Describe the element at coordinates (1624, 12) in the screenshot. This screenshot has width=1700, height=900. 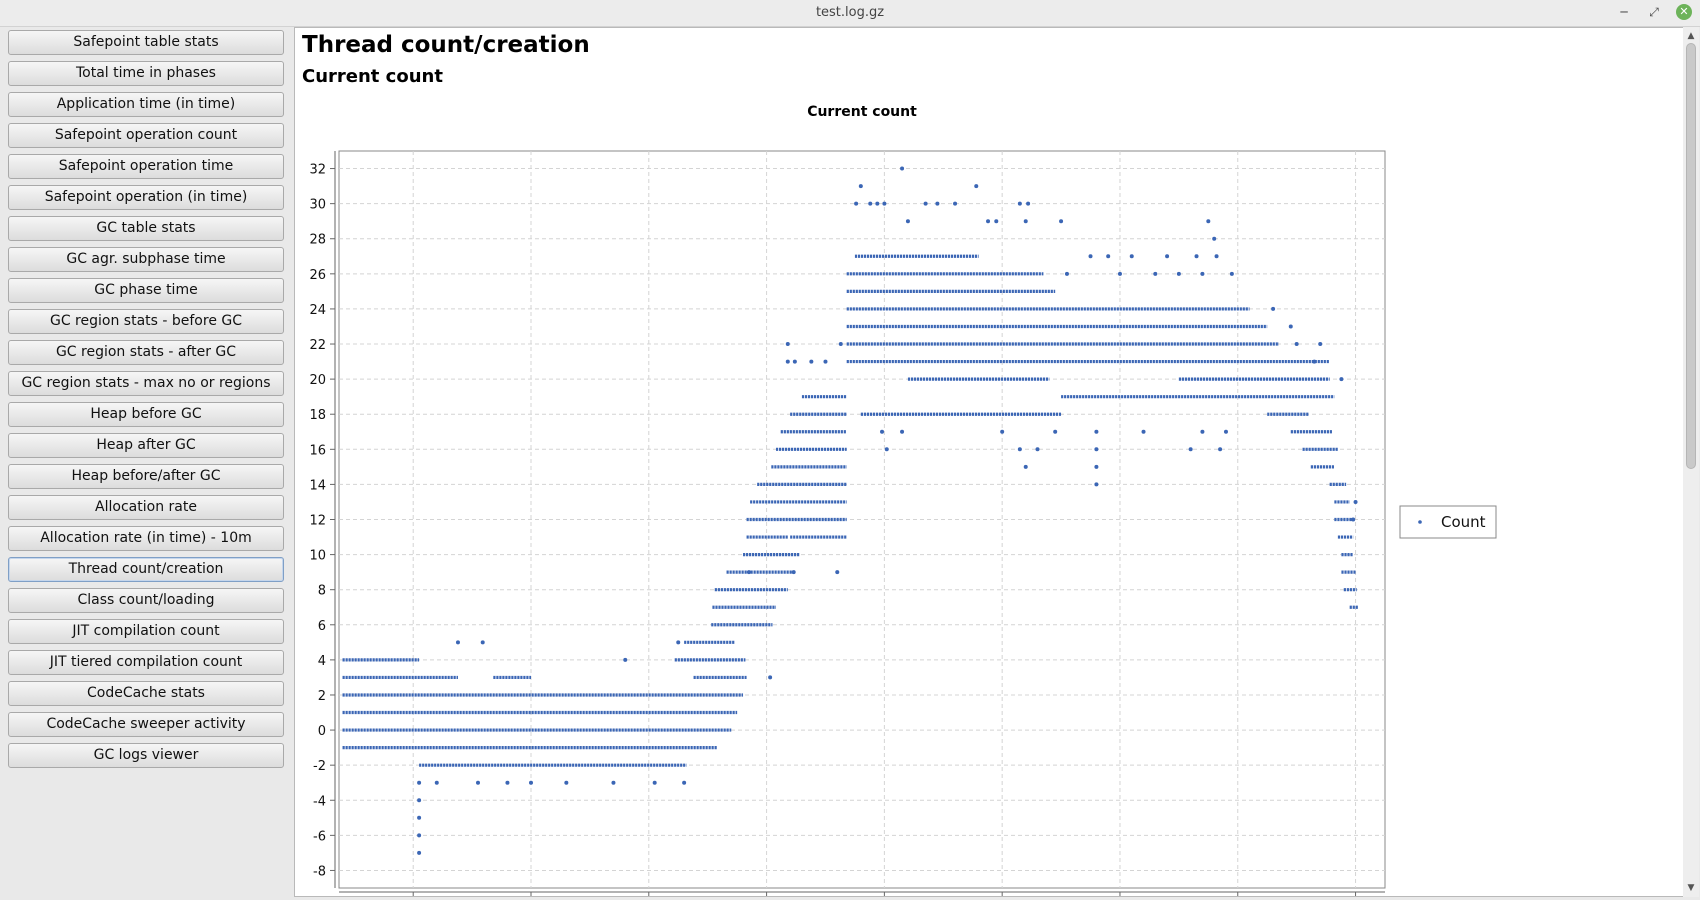
I see `minimize-icon: ─` at that location.